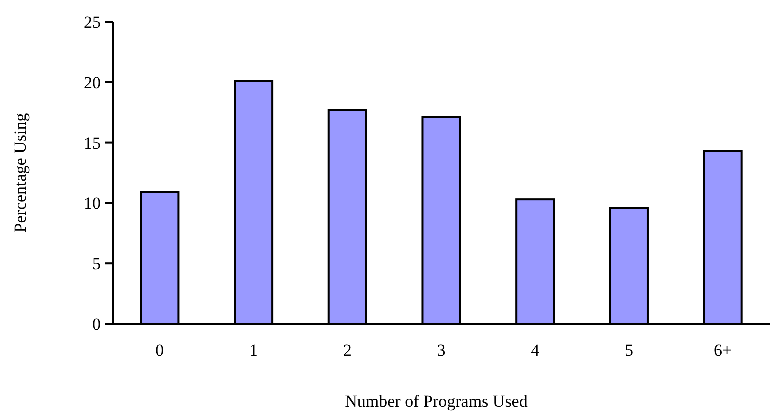 The width and height of the screenshot is (772, 417). I want to click on y-tick-label: 20, so click(92, 82).